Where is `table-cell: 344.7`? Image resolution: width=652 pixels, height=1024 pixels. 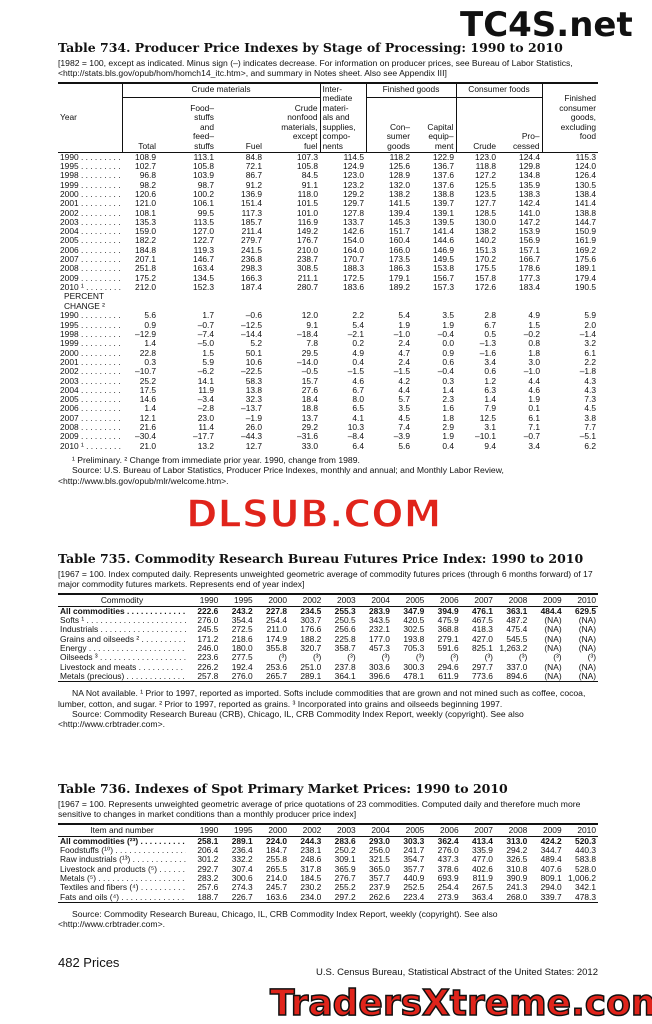
table-cell: 344.7 is located at coordinates (551, 851).